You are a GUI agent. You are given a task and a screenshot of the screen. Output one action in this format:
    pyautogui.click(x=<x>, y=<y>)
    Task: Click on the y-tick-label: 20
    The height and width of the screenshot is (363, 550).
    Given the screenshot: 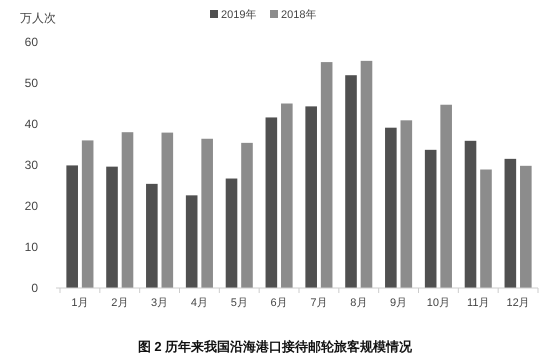 What is the action you would take?
    pyautogui.click(x=31, y=206)
    